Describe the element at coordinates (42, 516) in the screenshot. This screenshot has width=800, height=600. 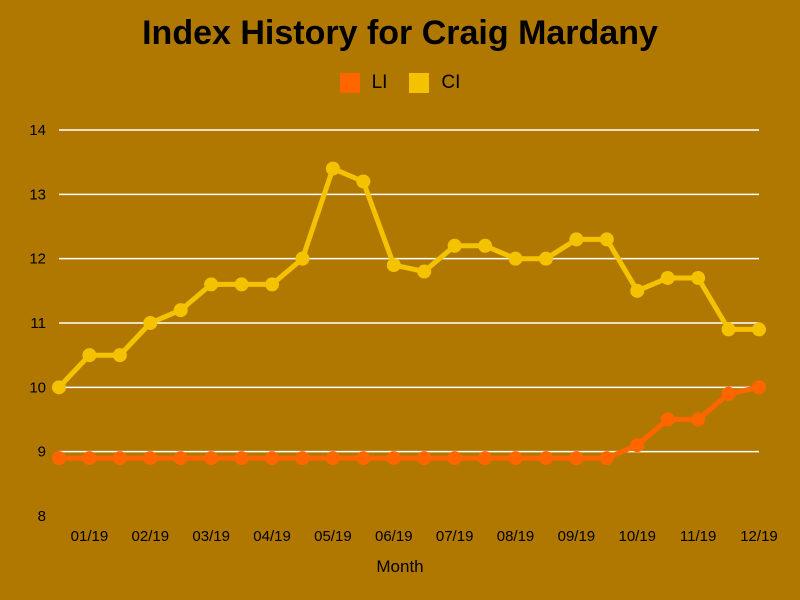
I see `y-tick-label: 8` at that location.